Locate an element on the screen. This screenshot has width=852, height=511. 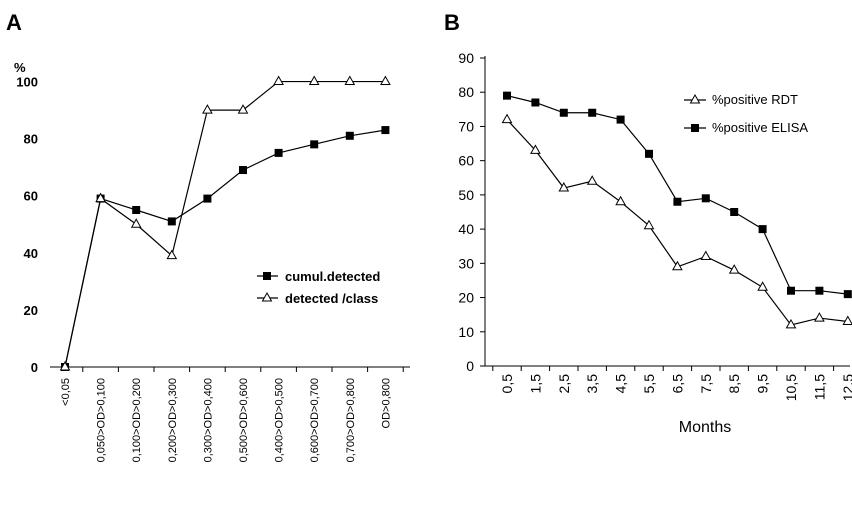
chart-b-x-tick-label: 12,5 is located at coordinates (846, 387).